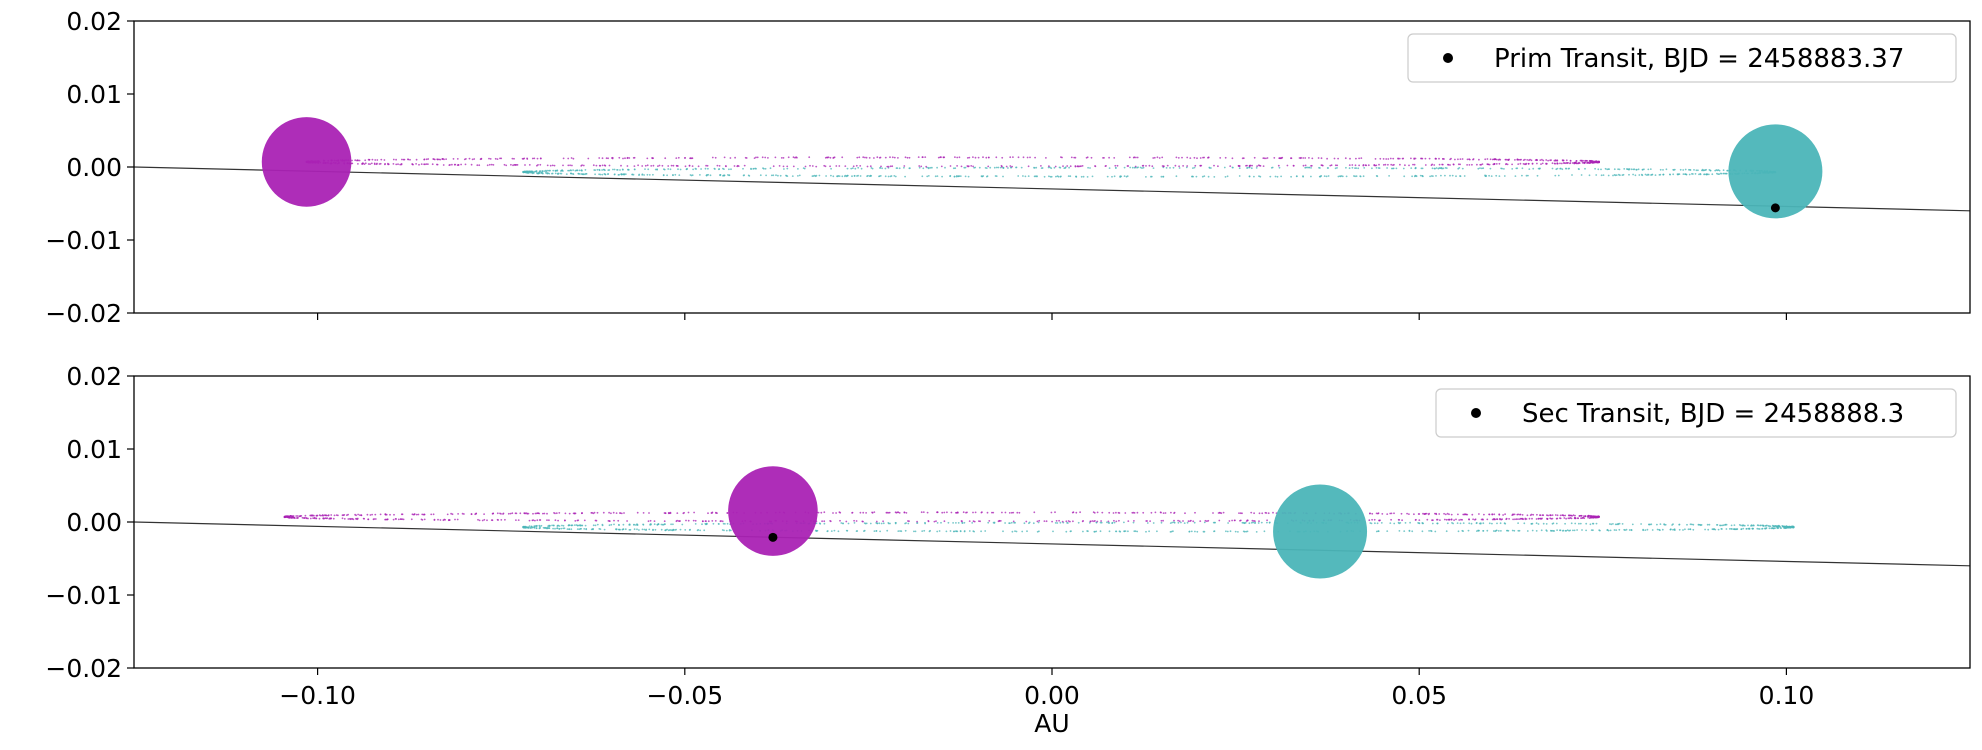  Describe the element at coordinates (94, 94) in the screenshot. I see `y-tick-label: 0.01` at that location.